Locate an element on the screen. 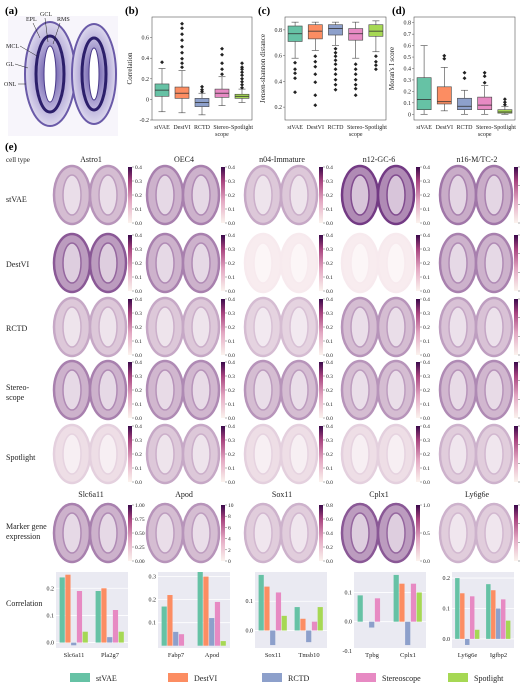 This screenshot has height=687, width=520. box-1: ◆◆◆◆◆◆◆DestVI is located at coordinates (315, 76).